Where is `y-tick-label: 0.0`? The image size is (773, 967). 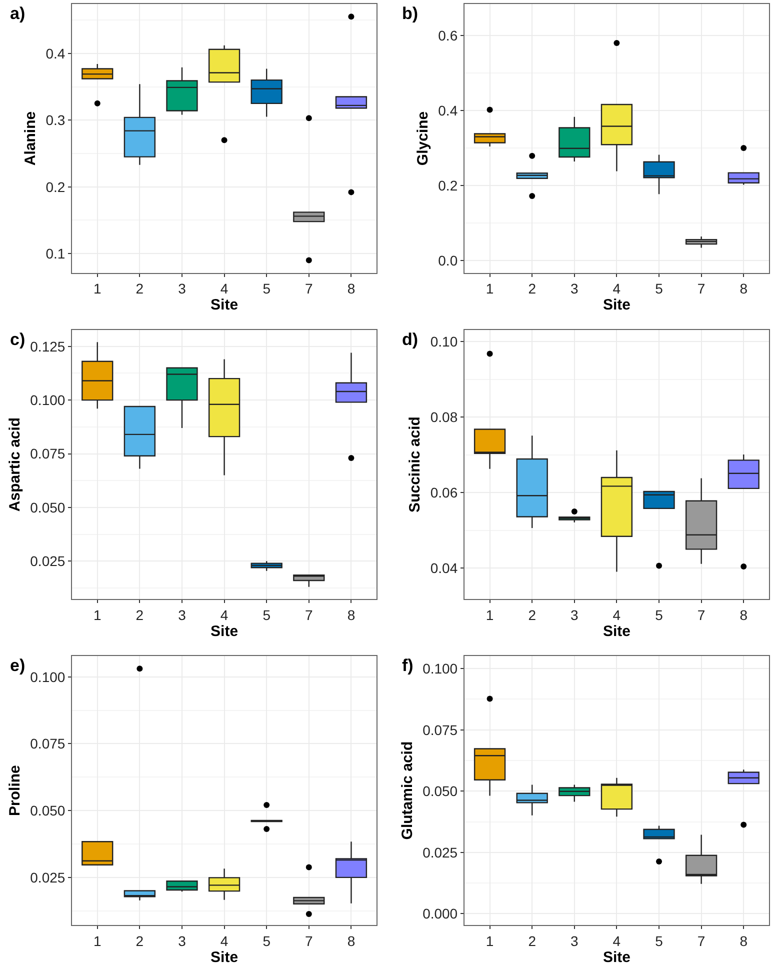 y-tick-label: 0.0 is located at coordinates (448, 260).